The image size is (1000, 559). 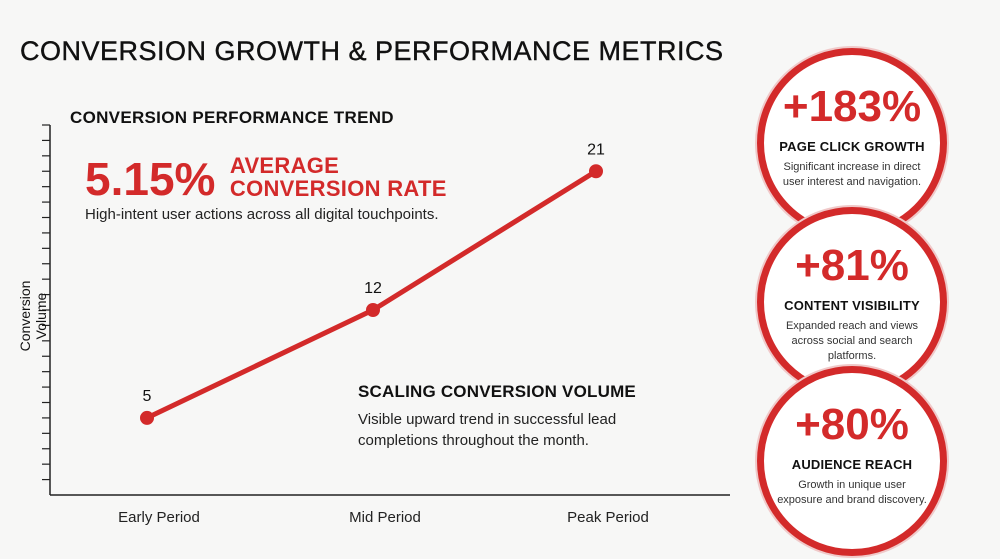 What do you see at coordinates (852, 305) in the screenshot?
I see `metric-label: CONTENT VISIBILITY` at bounding box center [852, 305].